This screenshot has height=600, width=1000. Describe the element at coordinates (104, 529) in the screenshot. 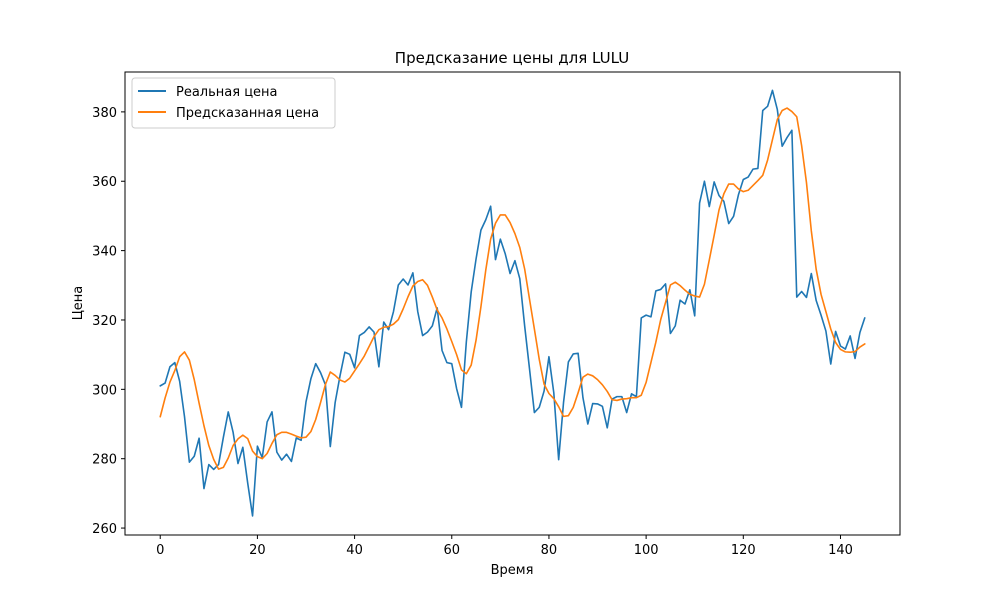

I see `y-tick-label: 260` at that location.